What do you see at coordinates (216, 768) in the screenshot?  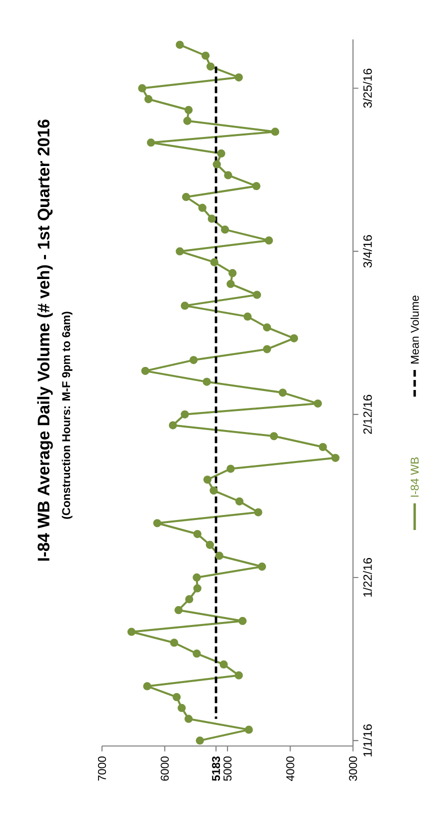 I see `x-tick-label: 5183` at bounding box center [216, 768].